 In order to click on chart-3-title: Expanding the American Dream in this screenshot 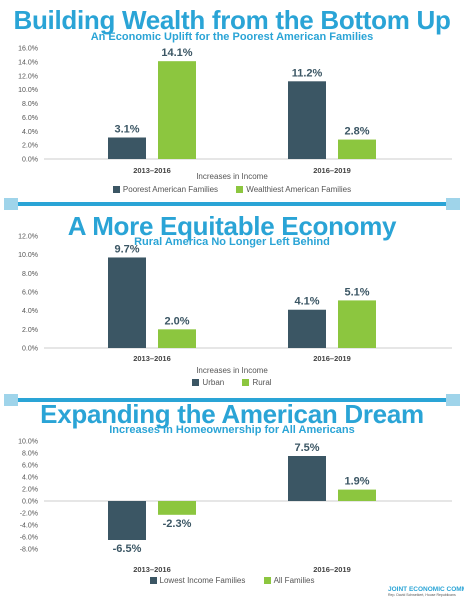, I will do `click(232, 414)`.